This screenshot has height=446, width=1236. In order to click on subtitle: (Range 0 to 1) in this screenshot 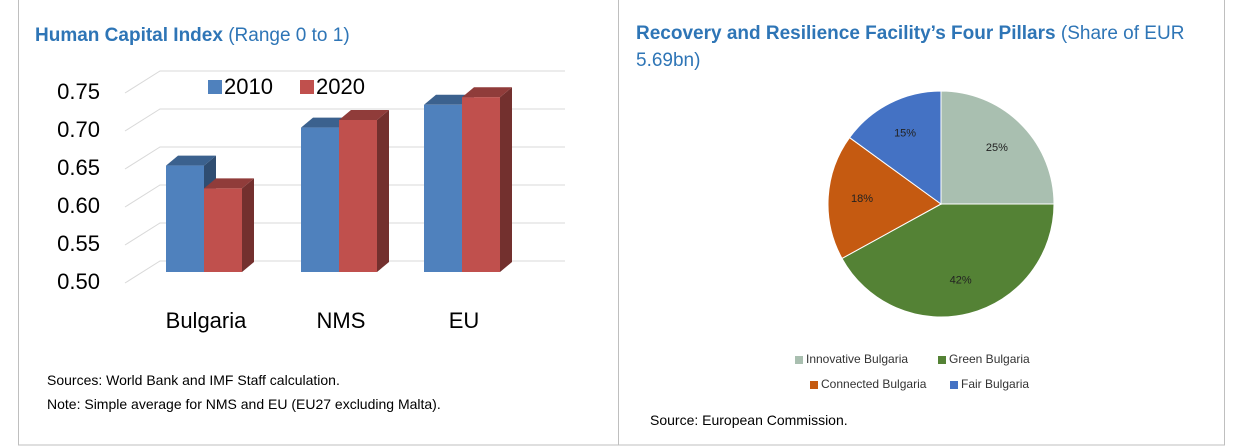, I will do `click(289, 35)`.